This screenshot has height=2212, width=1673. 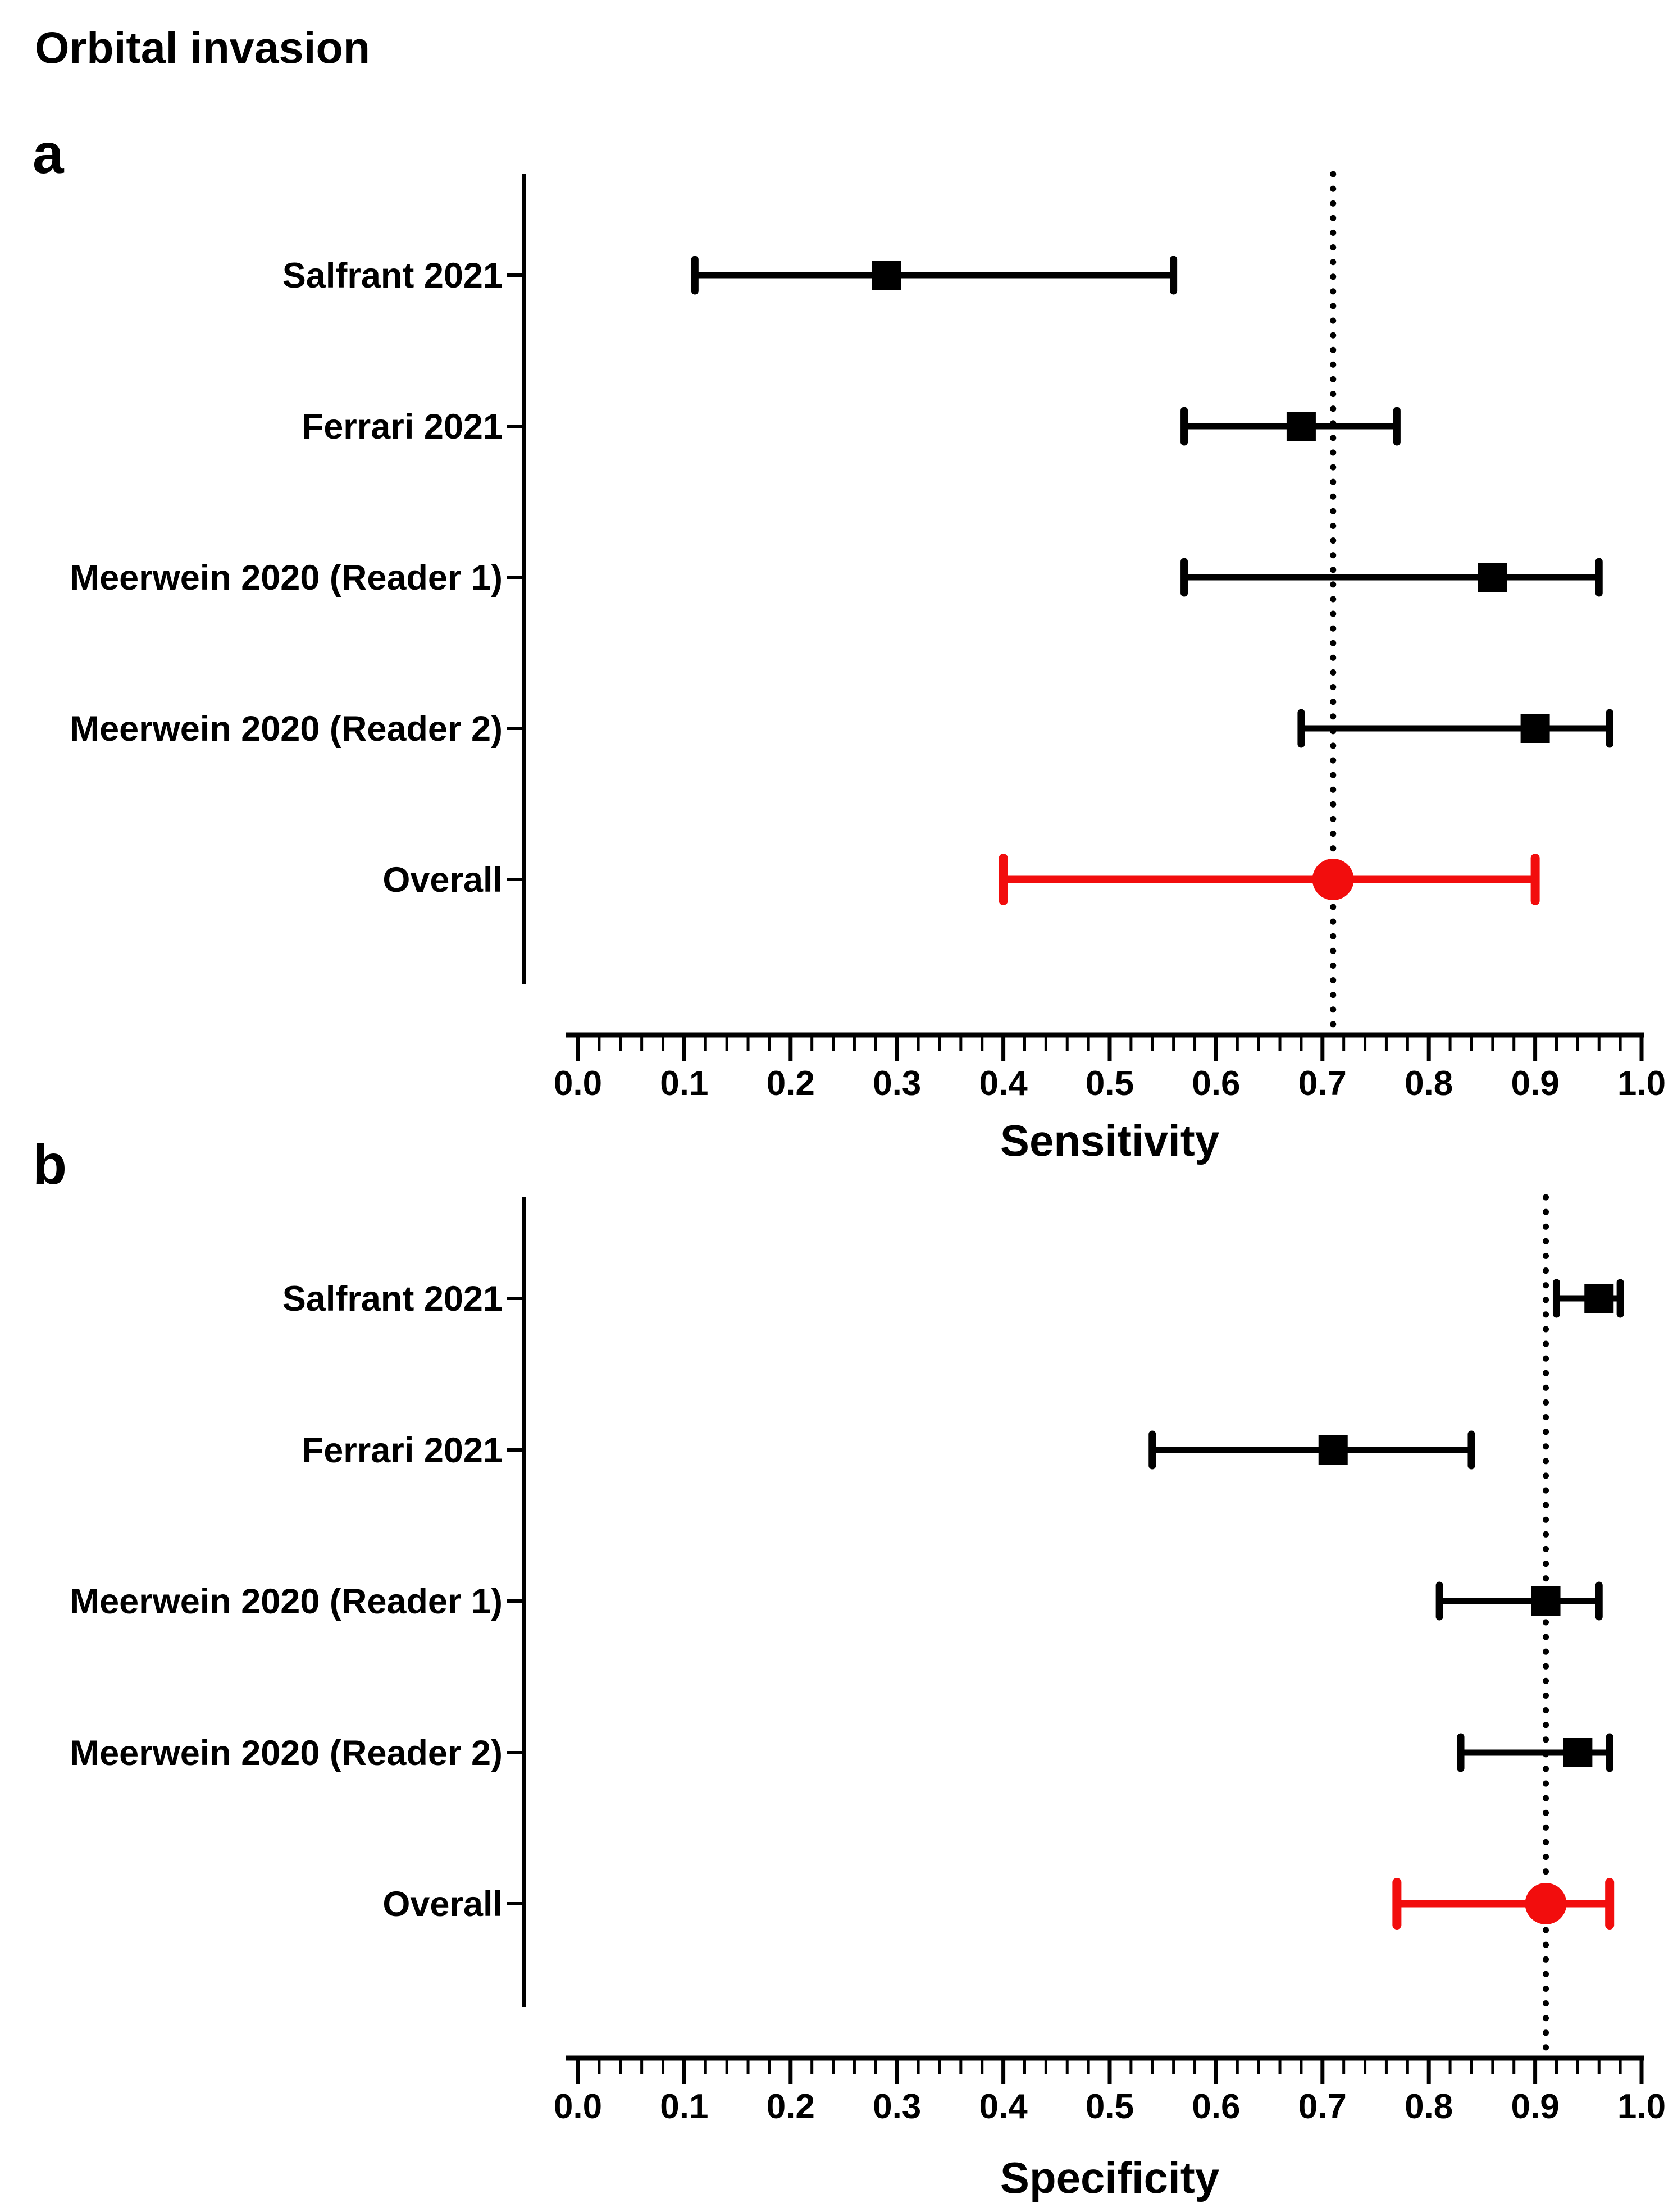 I want to click on panel-b-letter: b, so click(x=50, y=1164).